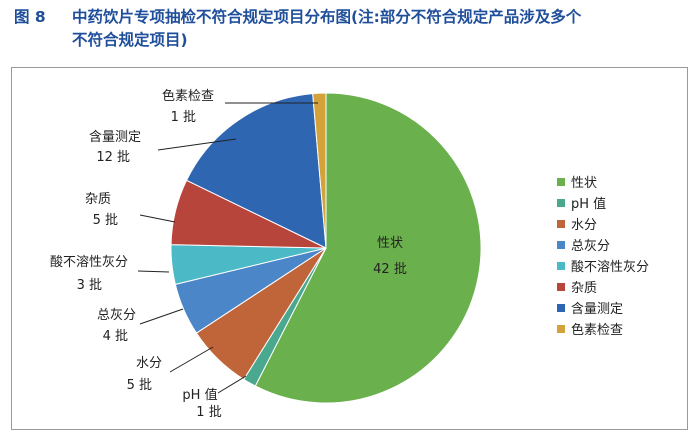  What do you see at coordinates (98, 199) in the screenshot?
I see `slice-name-label: 杂质` at bounding box center [98, 199].